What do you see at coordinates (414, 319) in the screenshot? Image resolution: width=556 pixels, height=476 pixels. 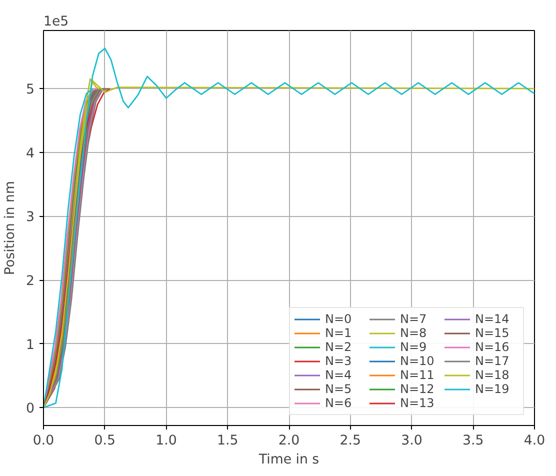 I see `legend-label: N=7` at bounding box center [414, 319].